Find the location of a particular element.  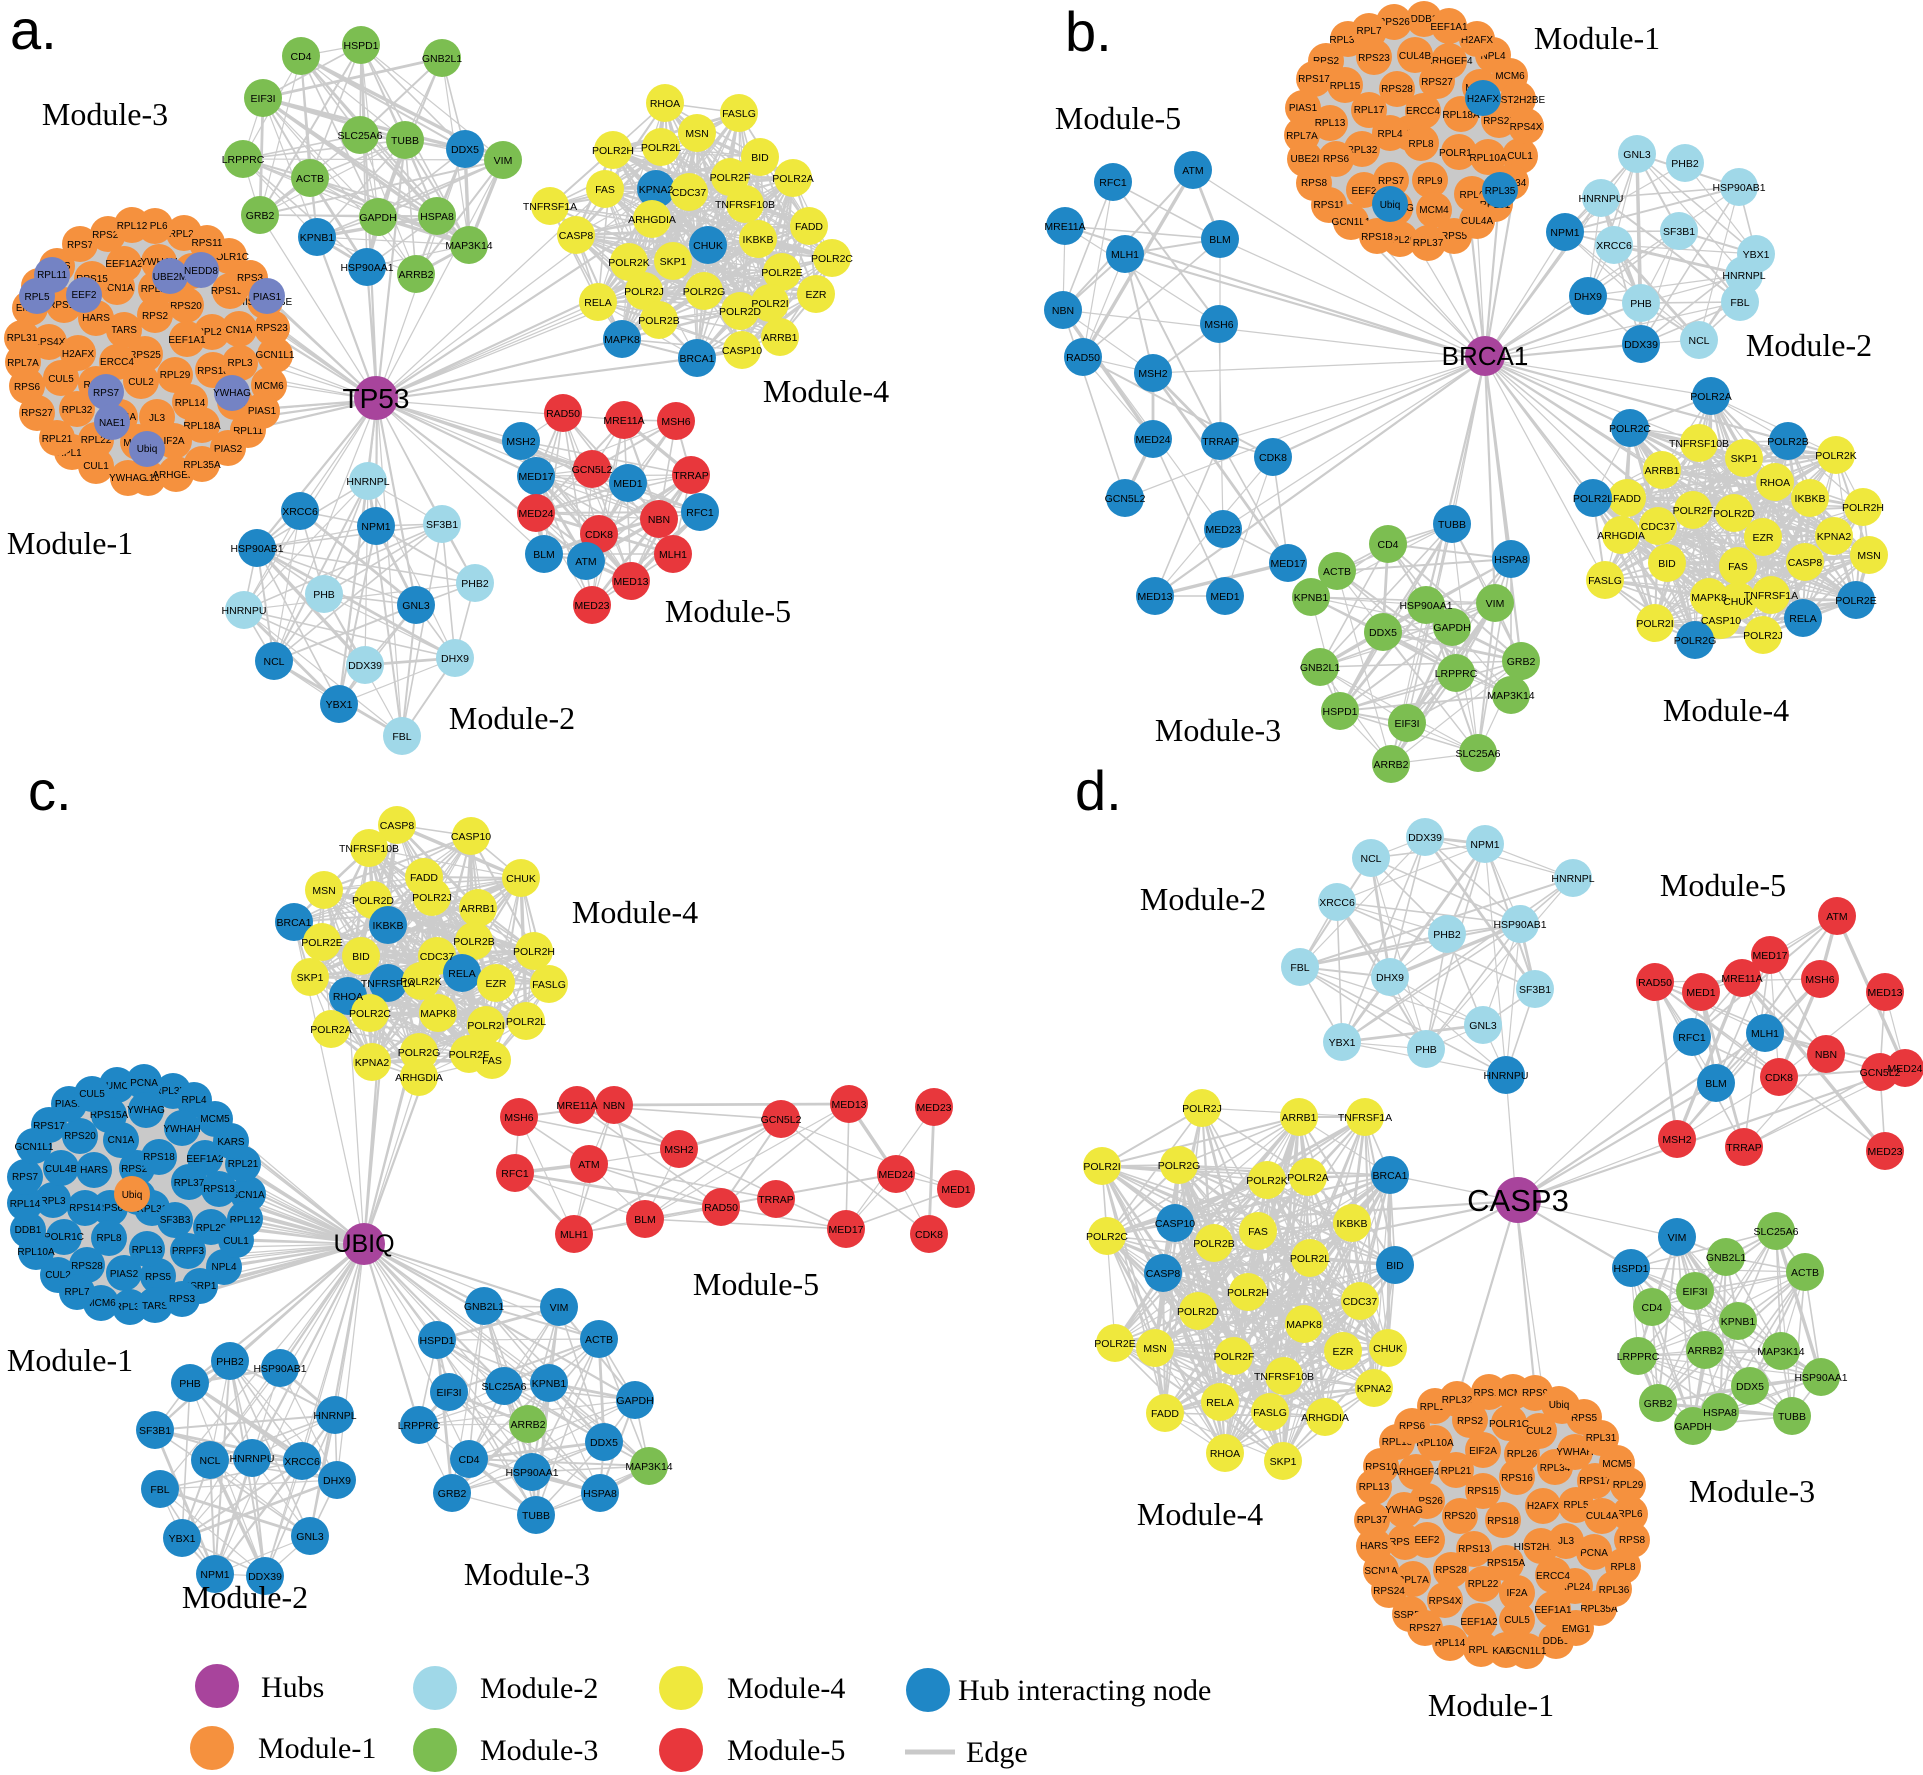

svg-text: RAD50 is located at coordinates (1655, 983).